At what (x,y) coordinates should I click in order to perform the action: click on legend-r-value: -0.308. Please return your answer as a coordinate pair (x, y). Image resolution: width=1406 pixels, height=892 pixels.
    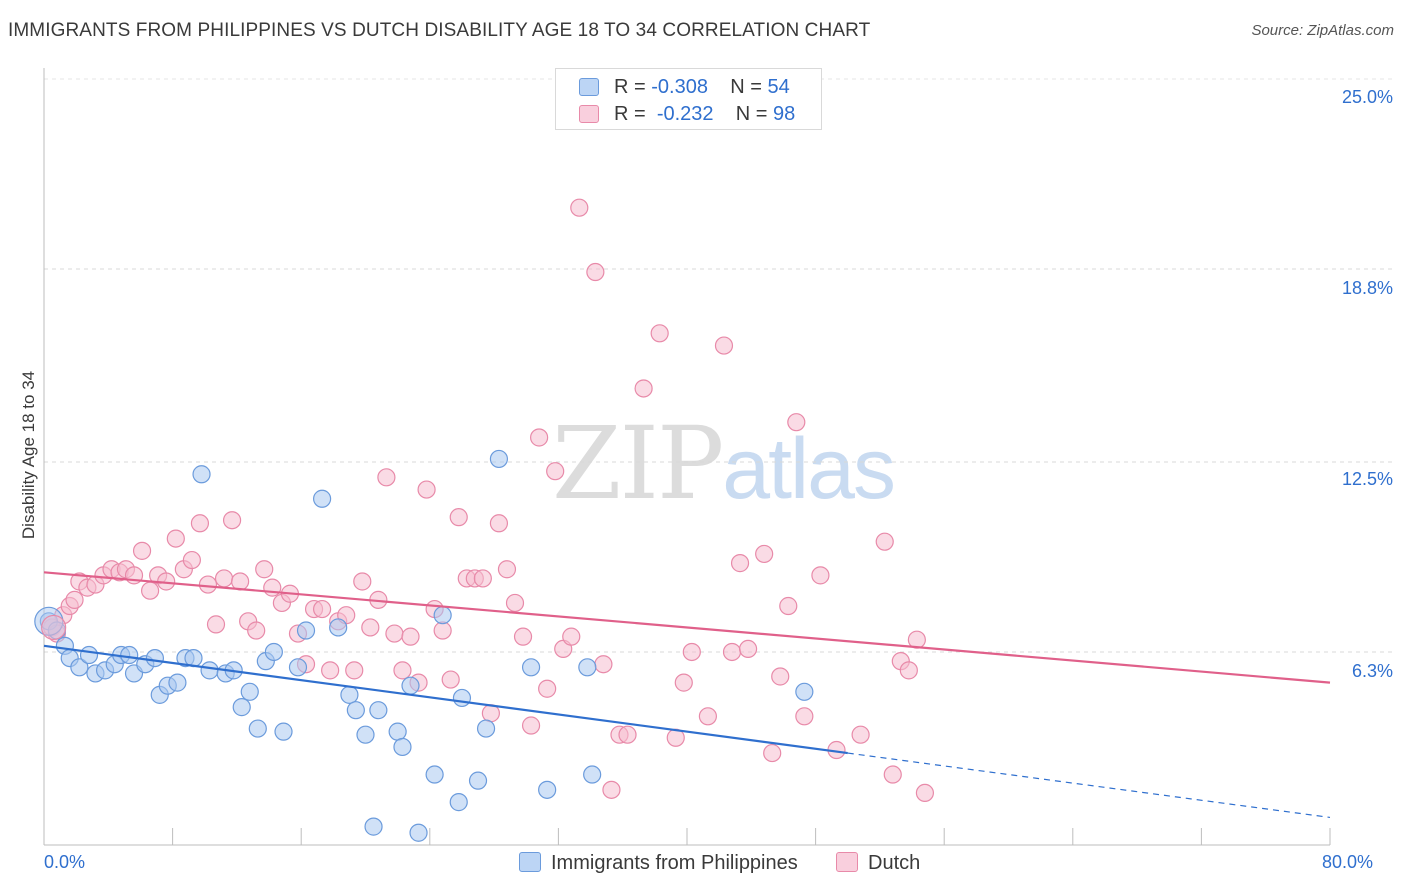
    Looking at the image, I should click on (679, 87).